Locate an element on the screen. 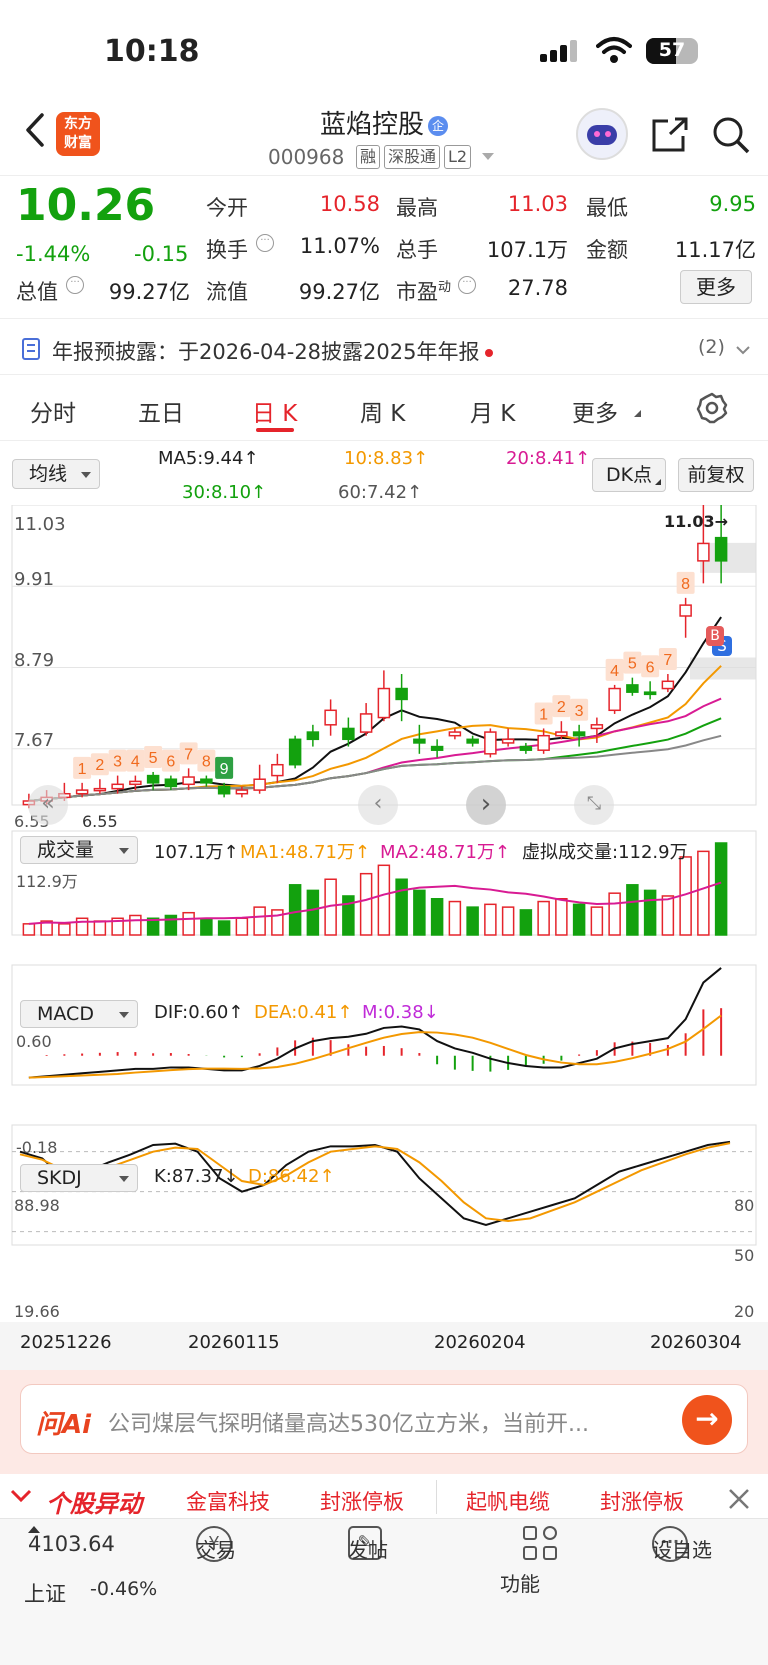 The image size is (768, 1665). high-label: 最高 is located at coordinates (417, 208).